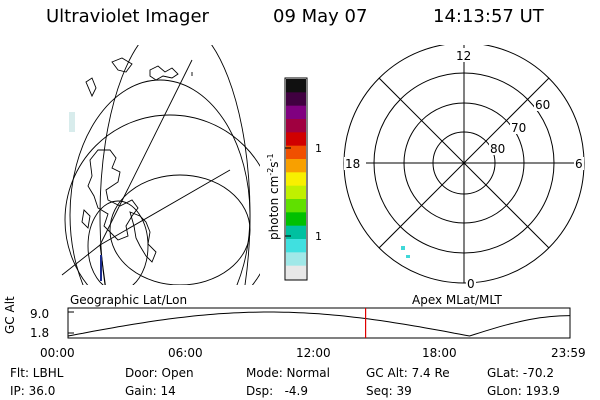 Image resolution: width=600 pixels, height=400 pixels. I want to click on altitude-axis-label: GC Alt, so click(10, 315).